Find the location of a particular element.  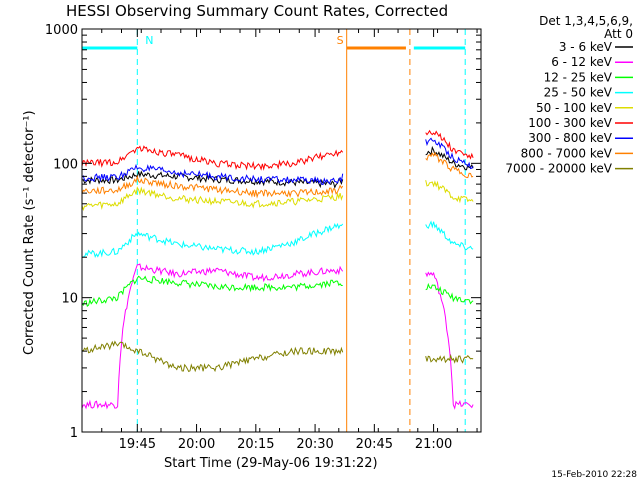

legend-label-3: 25 - 50 keV is located at coordinates (578, 93).